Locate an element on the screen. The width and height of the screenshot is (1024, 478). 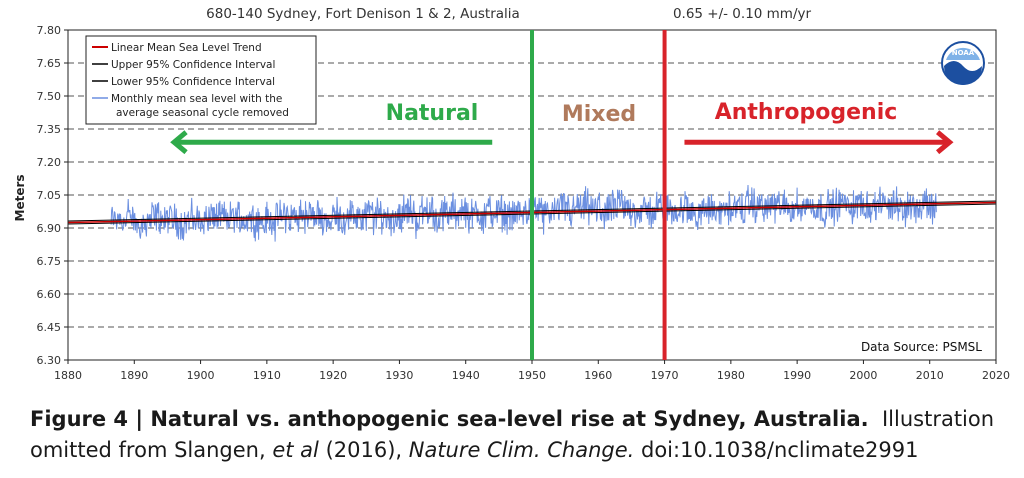
caption-text: Illustration omitted from Slangen, is located at coordinates (512, 434).